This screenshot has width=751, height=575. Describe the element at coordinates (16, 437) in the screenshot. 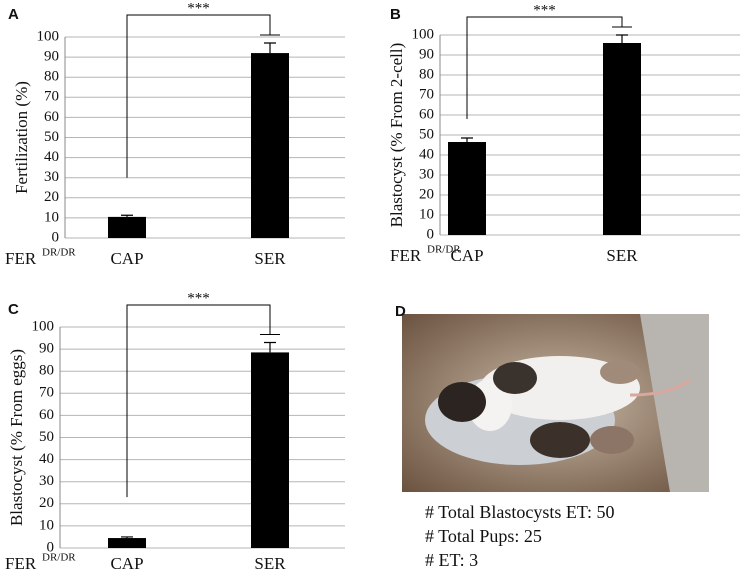

I see `y-axis-label: Blastocyst (% From eggs)` at that location.